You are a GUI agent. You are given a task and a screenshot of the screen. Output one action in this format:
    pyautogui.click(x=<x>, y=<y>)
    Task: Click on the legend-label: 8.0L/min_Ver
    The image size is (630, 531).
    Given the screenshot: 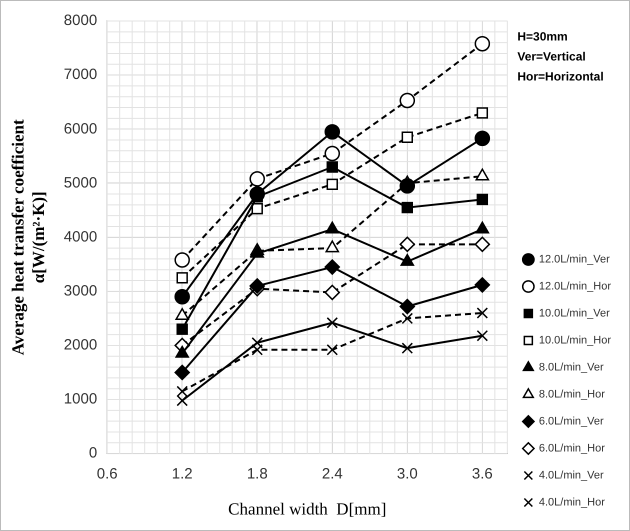 What is the action you would take?
    pyautogui.click(x=571, y=368)
    